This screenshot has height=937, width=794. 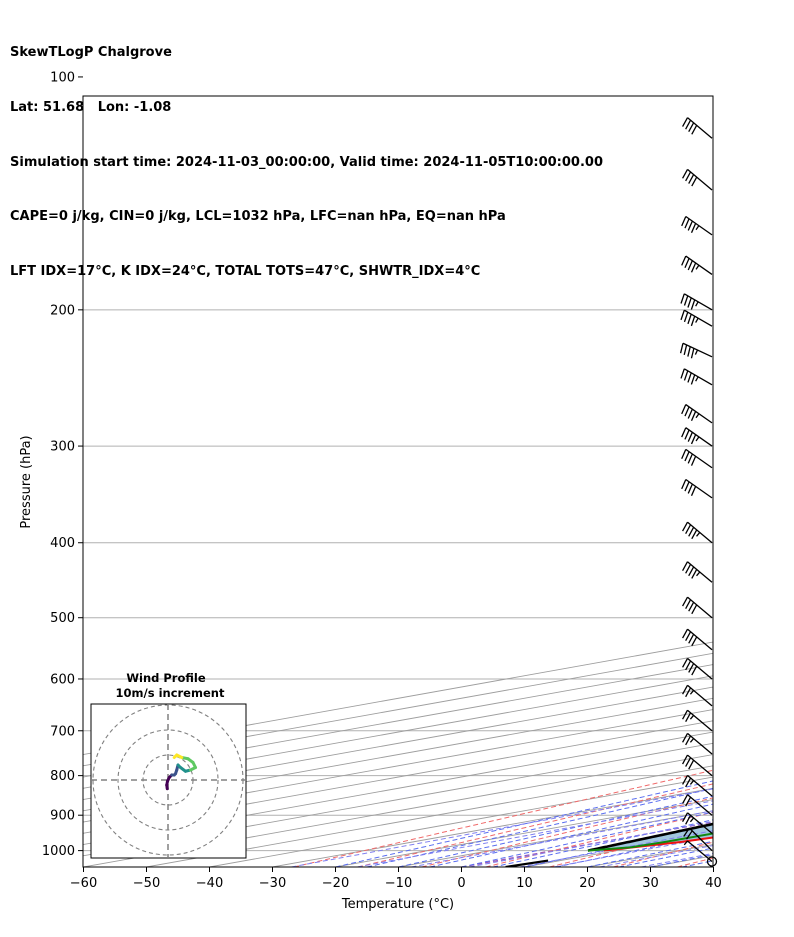 What do you see at coordinates (62, 543) in the screenshot?
I see `y-tick-label: 400` at bounding box center [62, 543].